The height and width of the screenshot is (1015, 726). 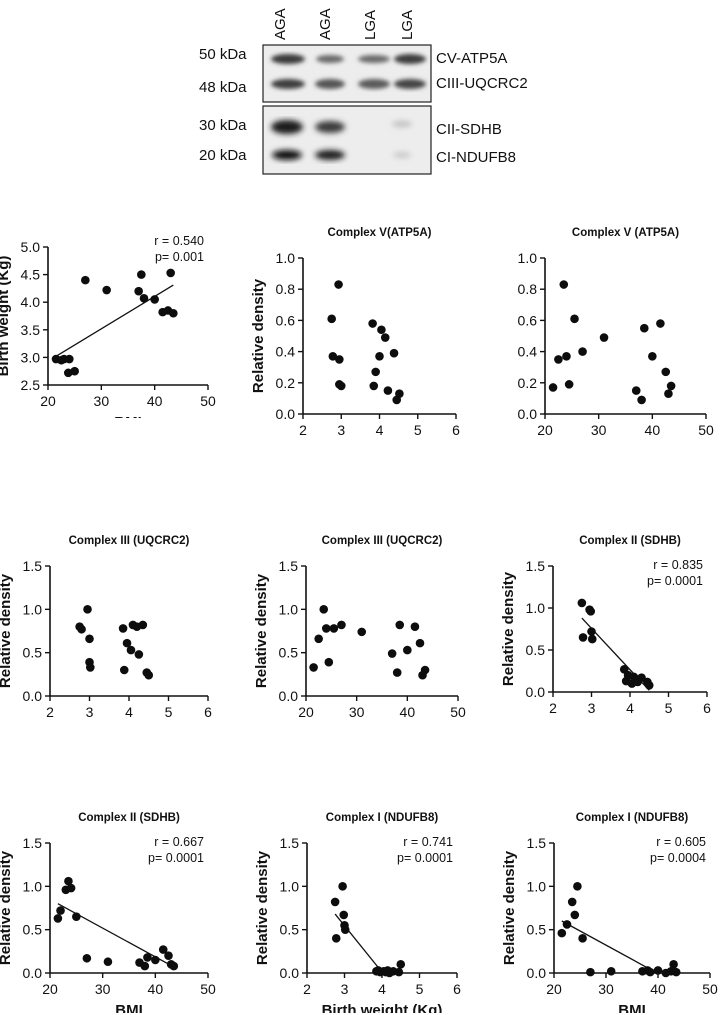 I want to click on stat-r-value: r = 0.741, so click(x=428, y=842).